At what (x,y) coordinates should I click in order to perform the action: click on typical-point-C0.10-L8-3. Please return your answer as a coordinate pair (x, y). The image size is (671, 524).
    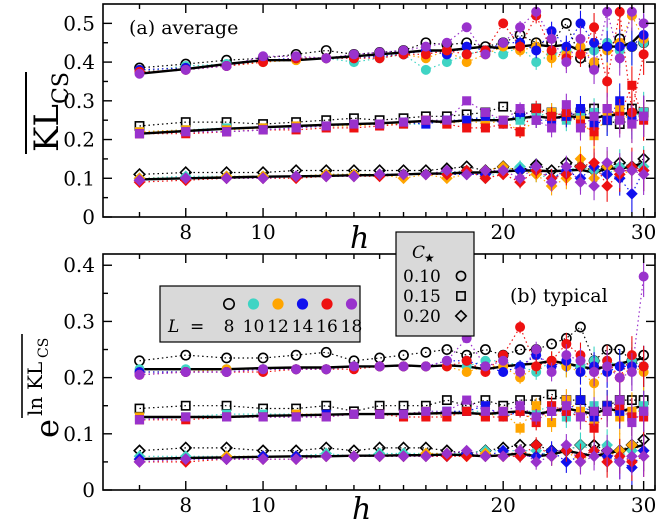
    Looking at the image, I should click on (263, 358).